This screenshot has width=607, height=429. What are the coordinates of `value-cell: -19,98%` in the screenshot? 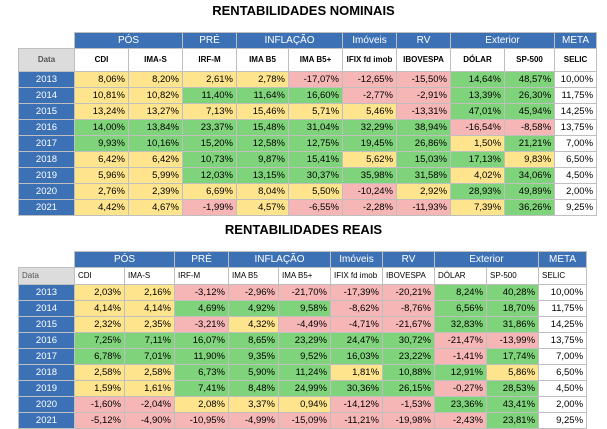 It's located at (409, 420).